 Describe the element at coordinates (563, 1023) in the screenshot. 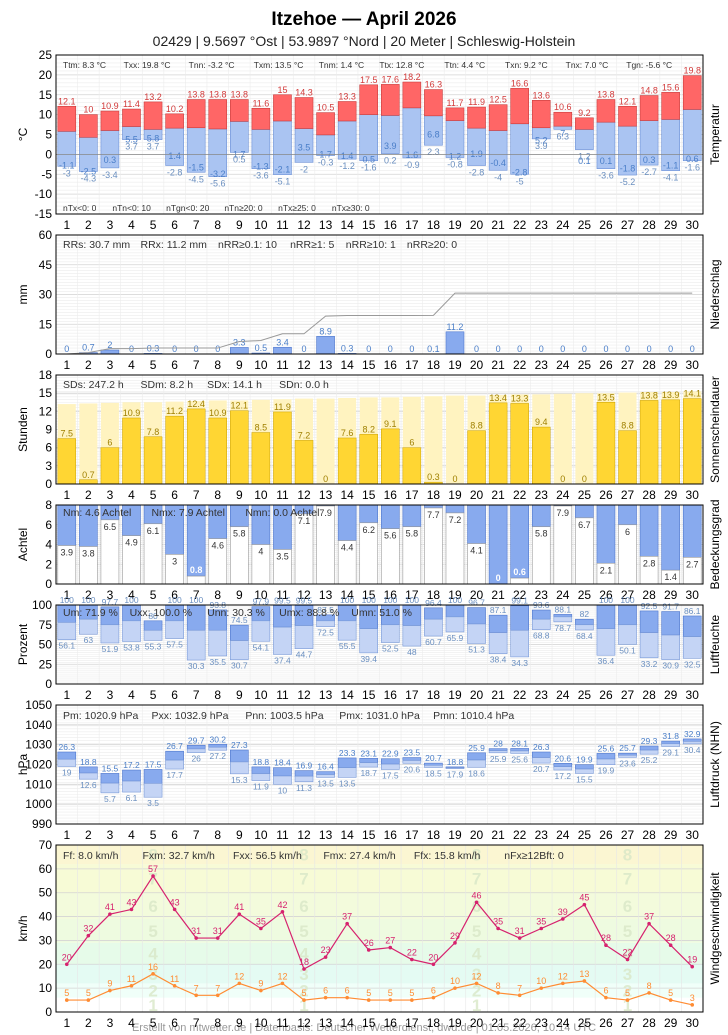

I see `x-tick-label: 24` at that location.